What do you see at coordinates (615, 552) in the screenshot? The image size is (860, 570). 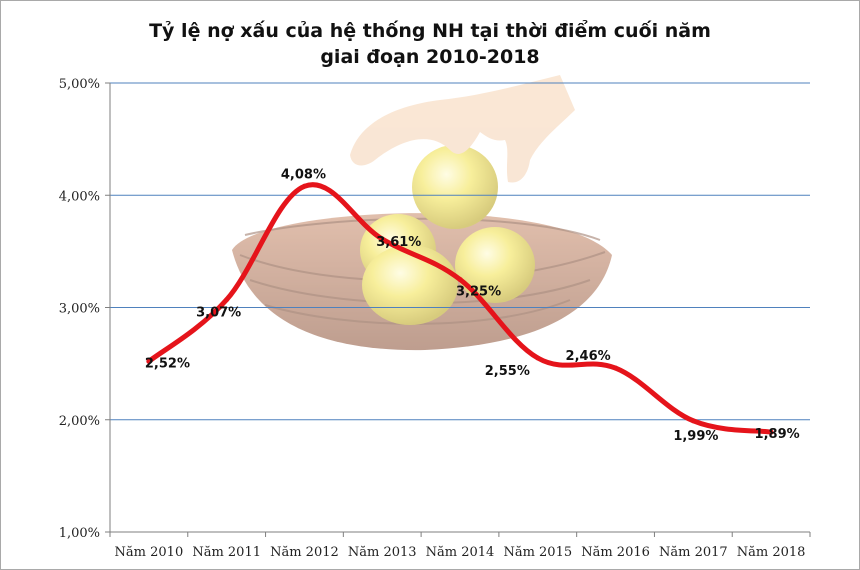 I see `x-tick-label: Năm 2016` at bounding box center [615, 552].